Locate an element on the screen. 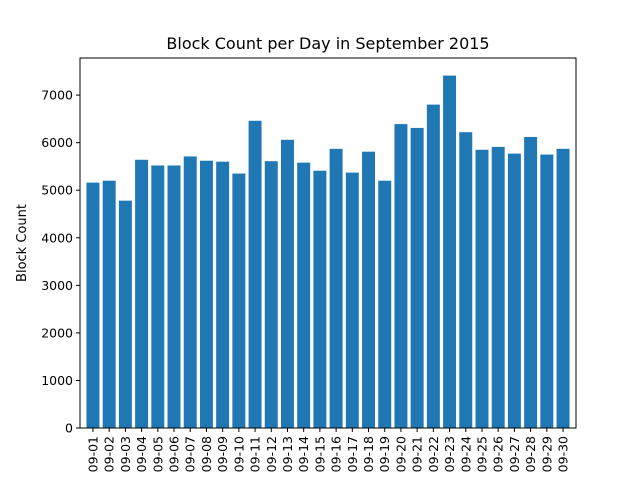  x-tick-label: 09-03 is located at coordinates (125, 454).